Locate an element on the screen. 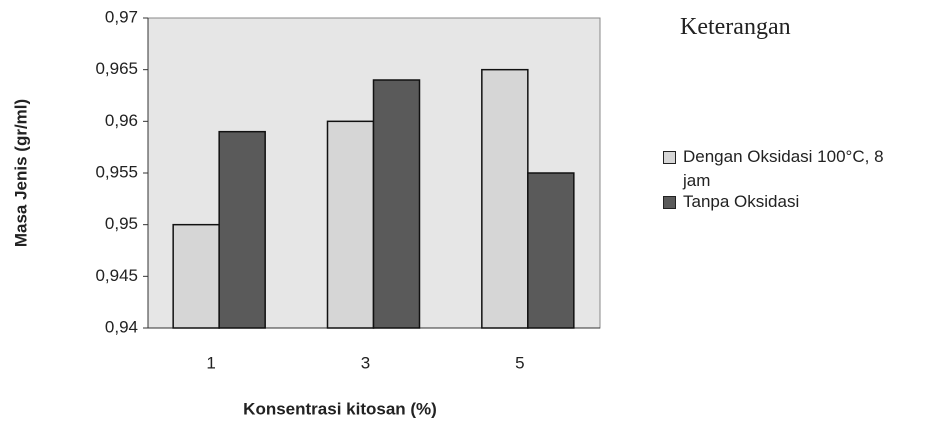  y-tick-label: 0,945 is located at coordinates (116, 275).